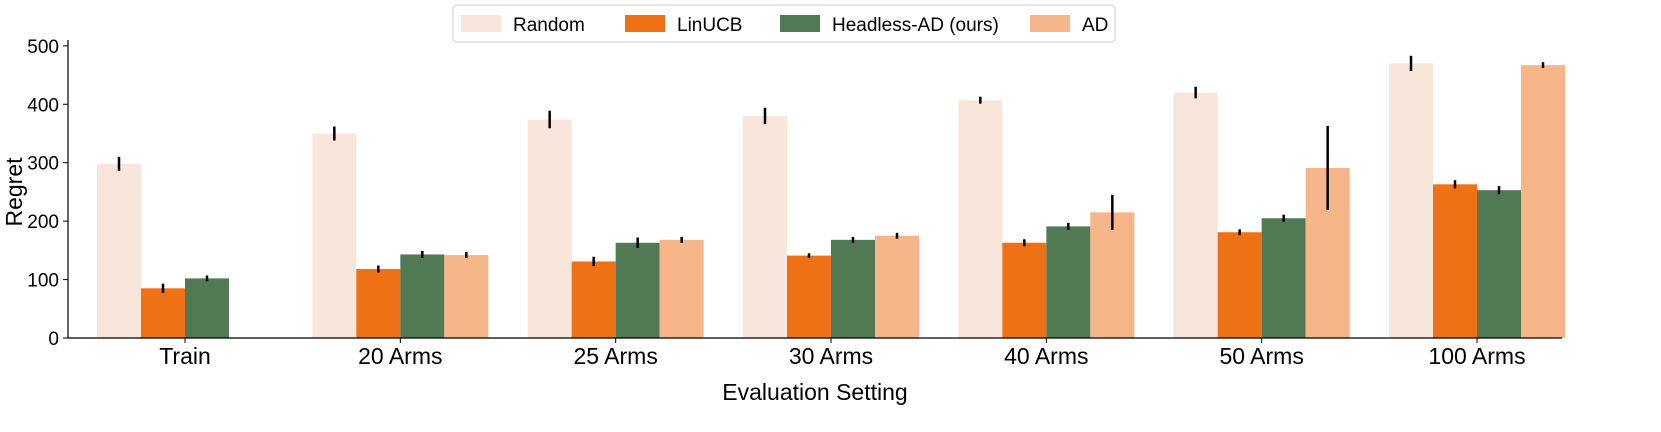 This screenshot has width=1661, height=432. I want to click on bar-ad-40-arms, so click(1112, 275).